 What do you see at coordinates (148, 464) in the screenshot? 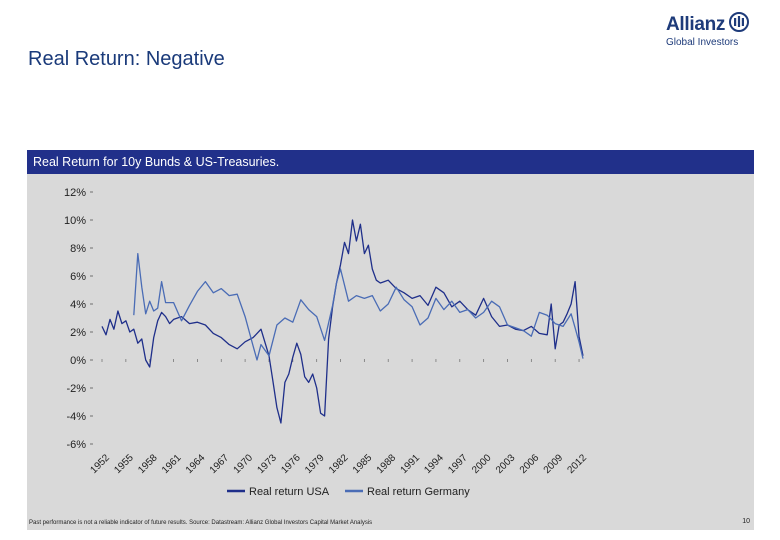
I see `x-tick-label: 1958` at bounding box center [148, 464].